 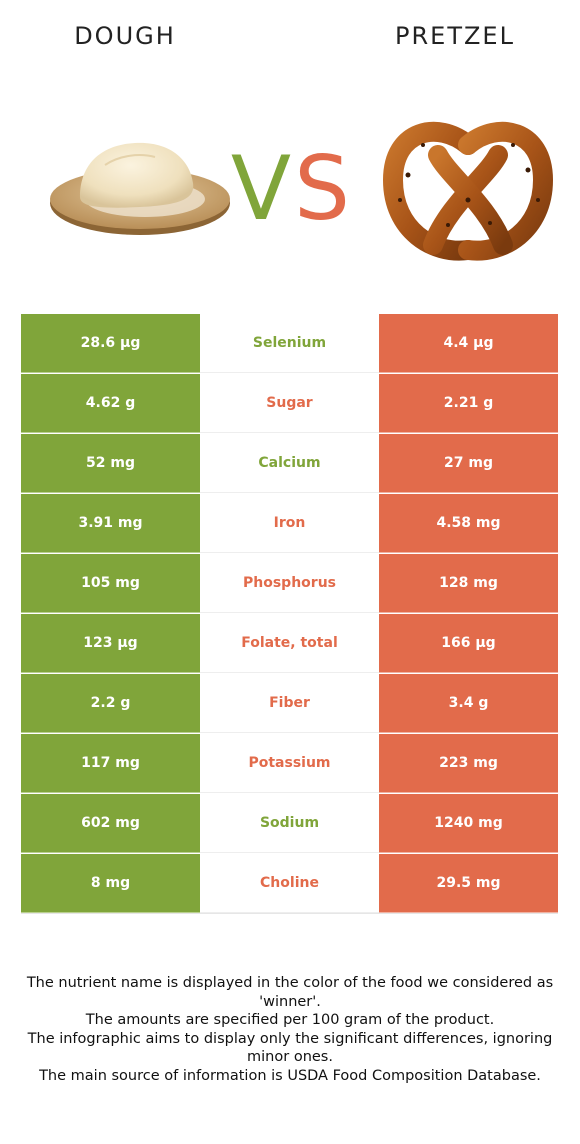 What do you see at coordinates (468, 703) in the screenshot?
I see `right-value: 3.4 g` at bounding box center [468, 703].